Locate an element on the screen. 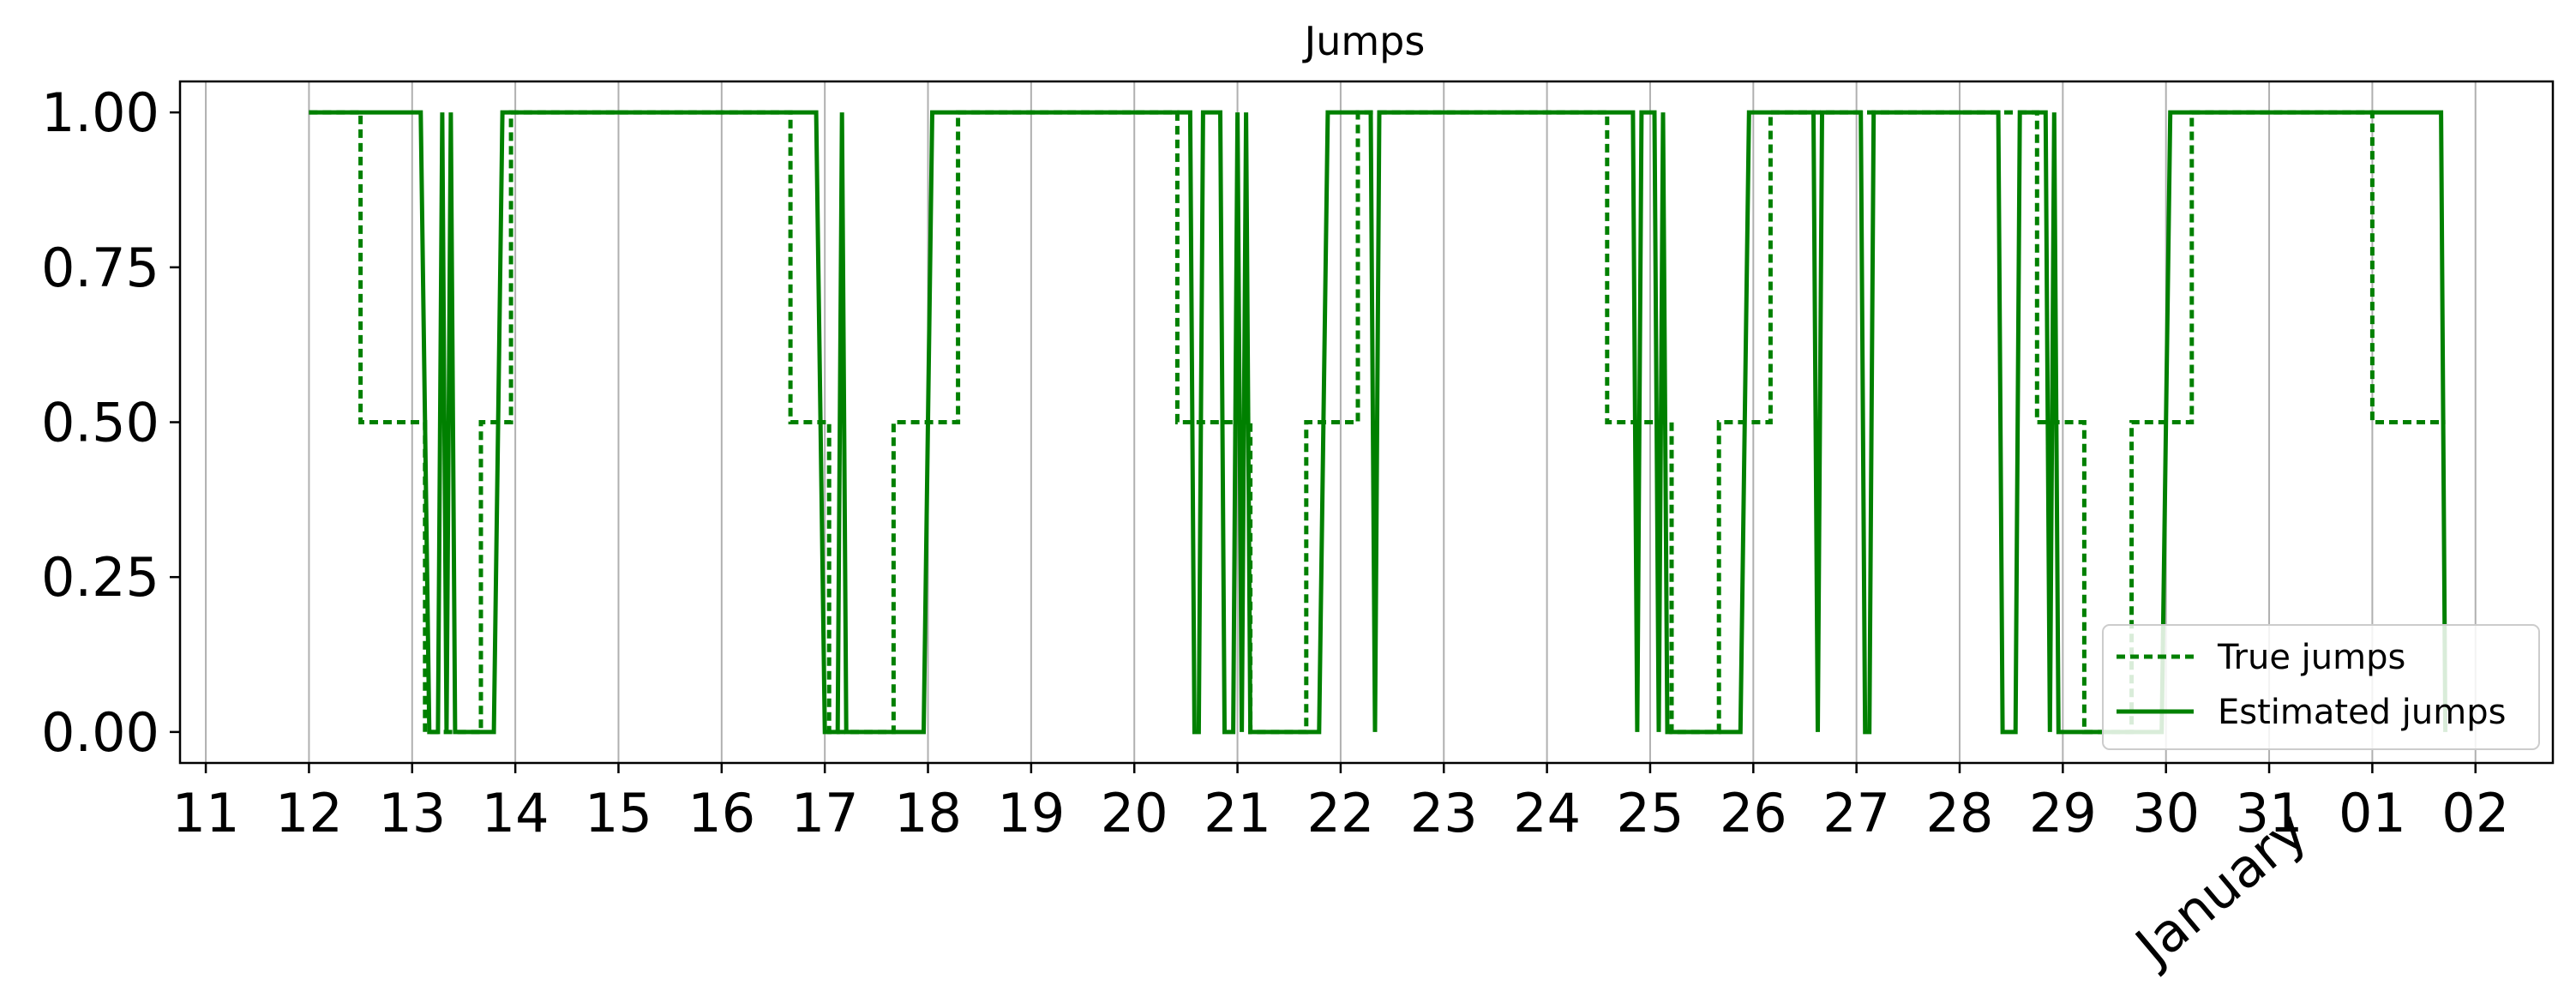  y-axis: 0.00 0.25 0.50 0.75 1.00 is located at coordinates (110, 422).